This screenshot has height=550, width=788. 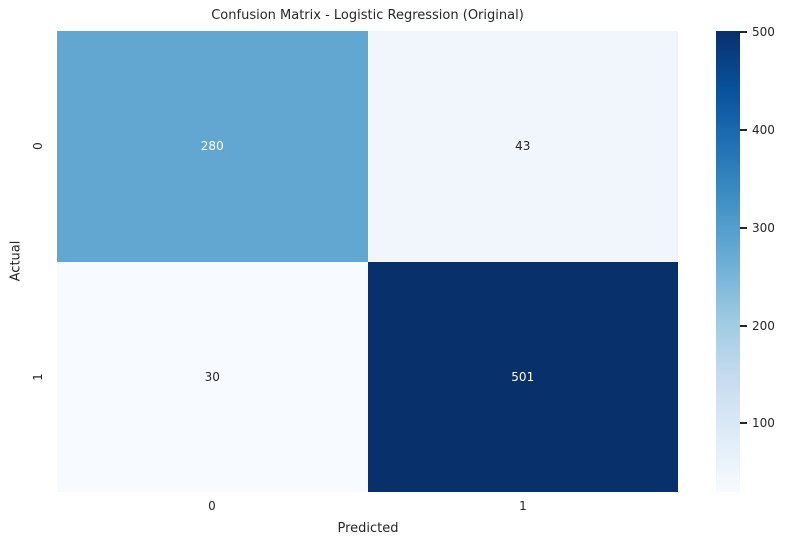 I want to click on colorbar-tick-400: 400, so click(x=757, y=130).